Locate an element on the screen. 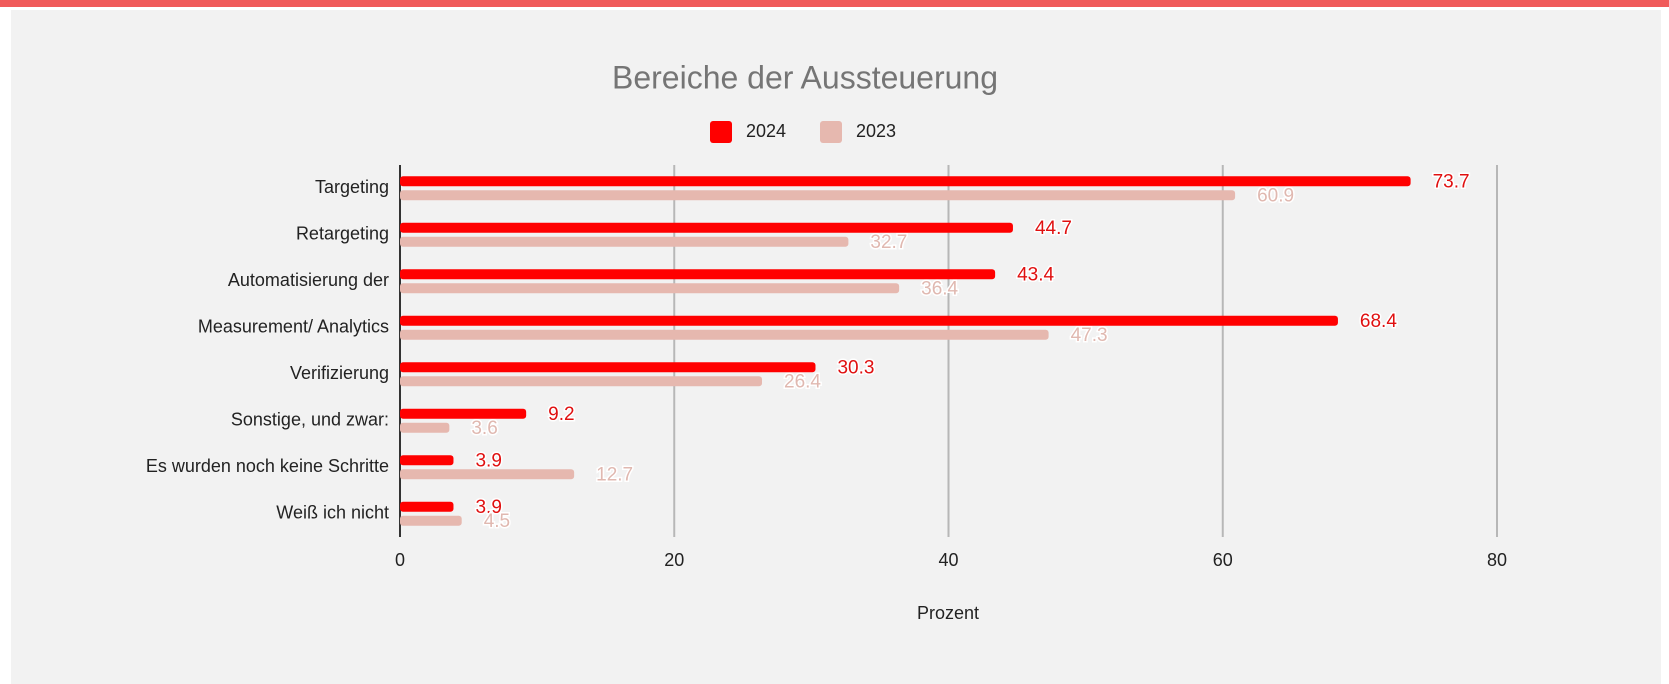  y-tick-label: Verifizierung is located at coordinates (339, 373).